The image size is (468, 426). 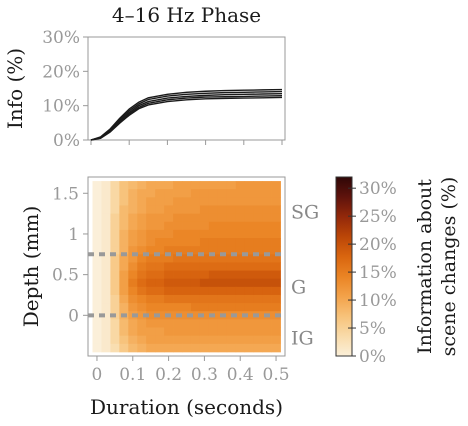 I want to click on colorbar, so click(x=344, y=266).